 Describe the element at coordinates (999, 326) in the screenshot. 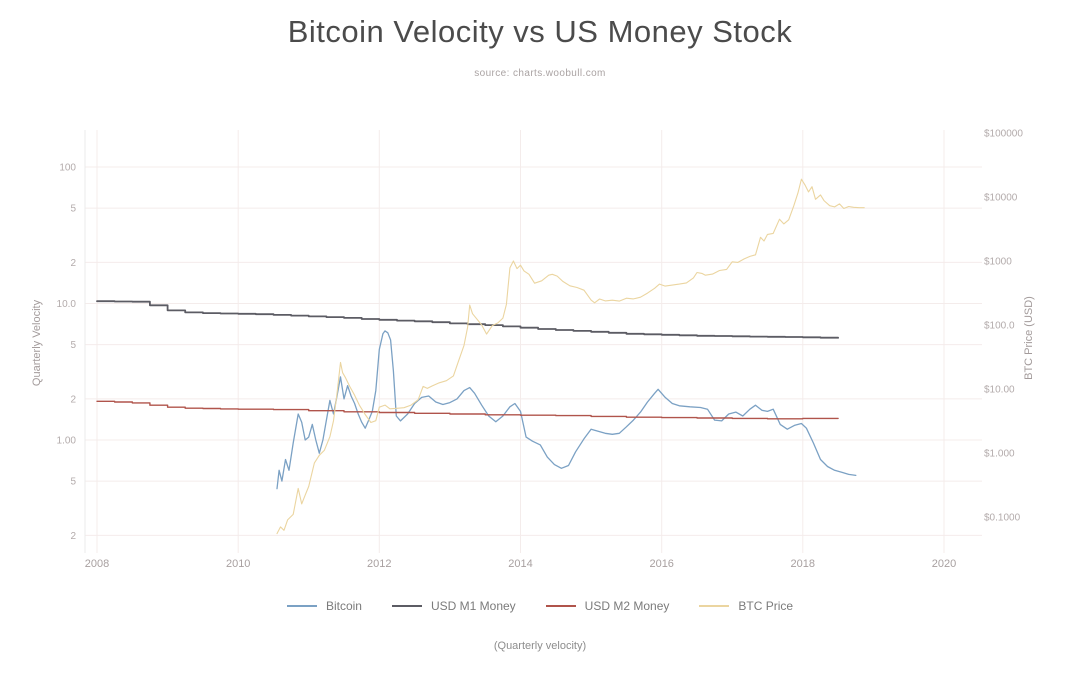

I see `right-axis-tick-label: $100.0` at that location.